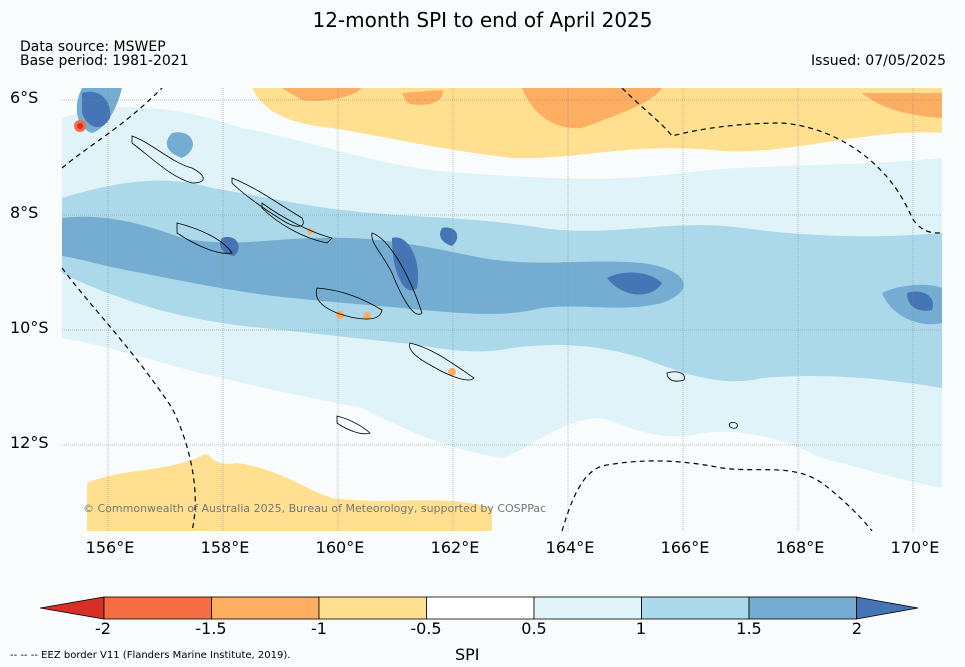  I want to click on lat-label: 10°S, so click(29, 327).